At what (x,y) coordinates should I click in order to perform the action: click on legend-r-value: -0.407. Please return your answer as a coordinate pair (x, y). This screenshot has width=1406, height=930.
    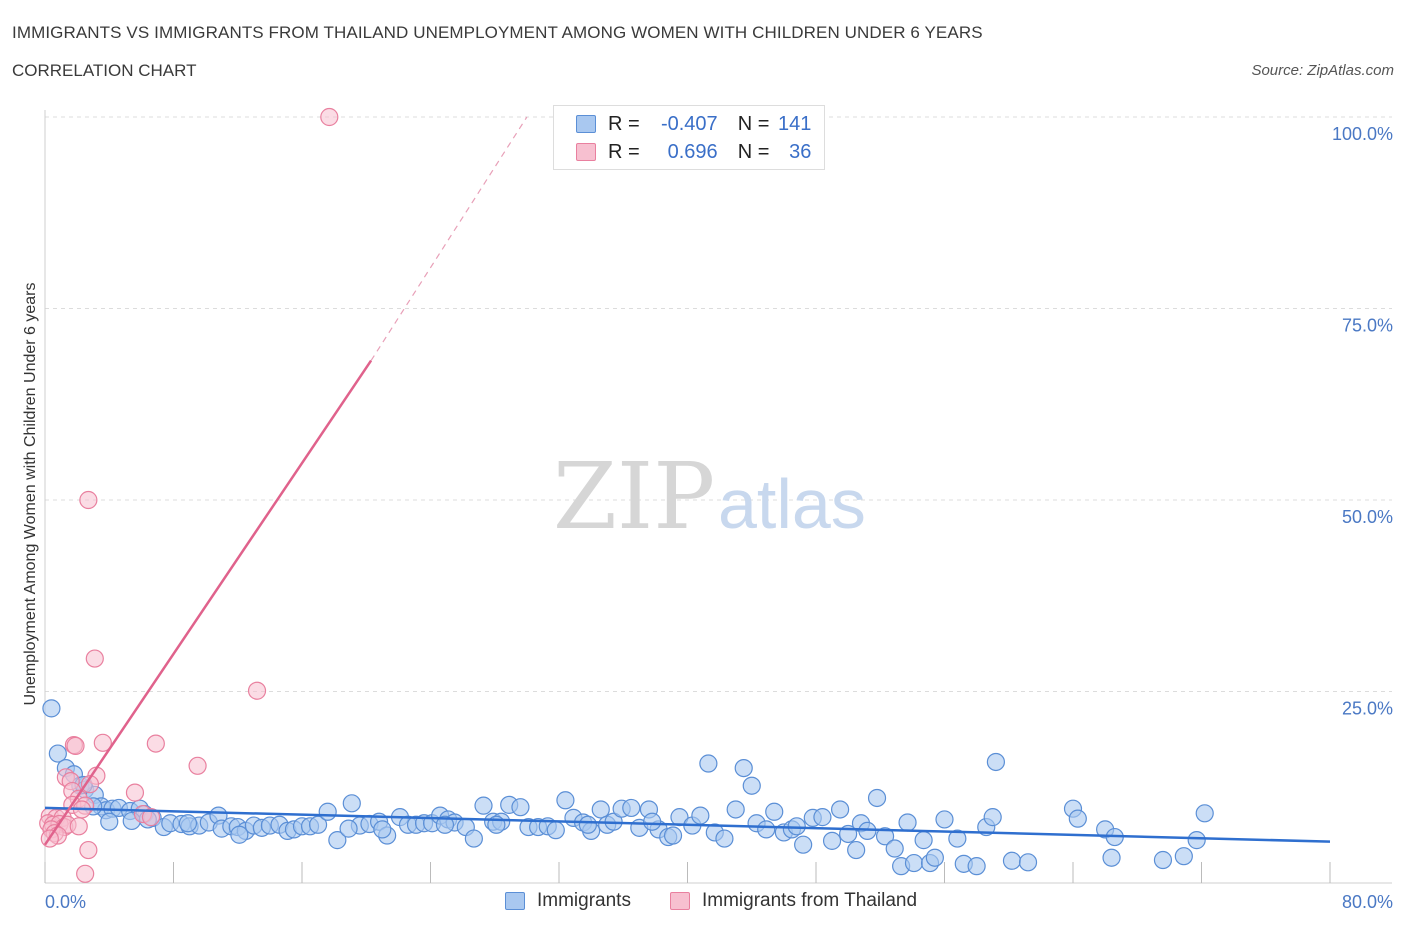
    Looking at the image, I should click on (689, 123).